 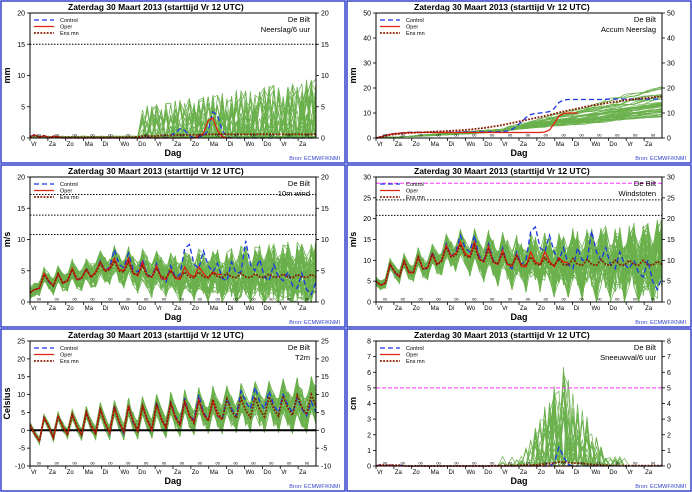 I want to click on y-tick-label: 40, so click(x=671, y=39).